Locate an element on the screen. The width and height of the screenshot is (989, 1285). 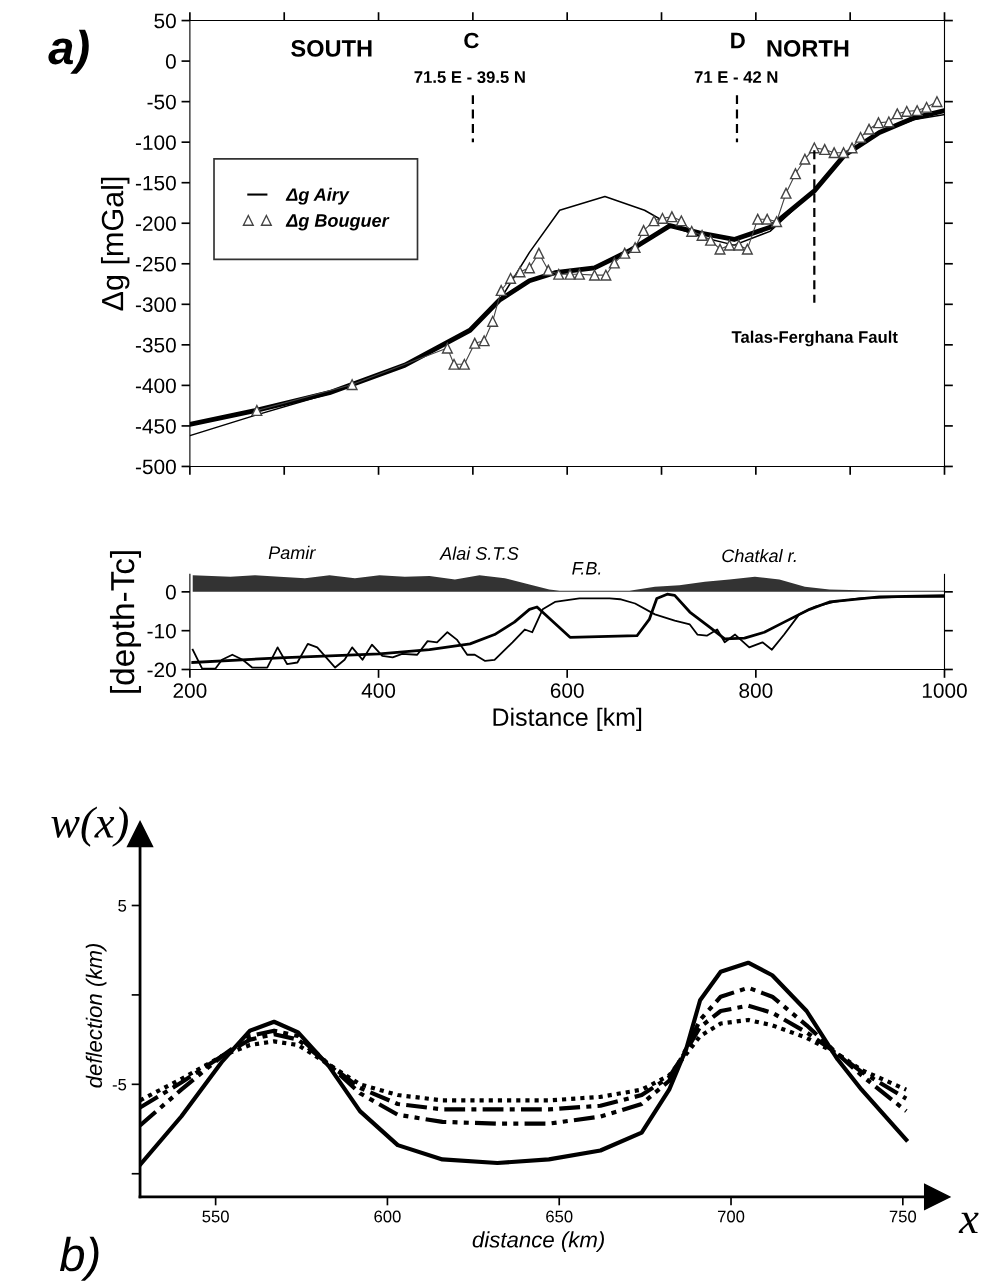
annotation: D is located at coordinates (738, 40).